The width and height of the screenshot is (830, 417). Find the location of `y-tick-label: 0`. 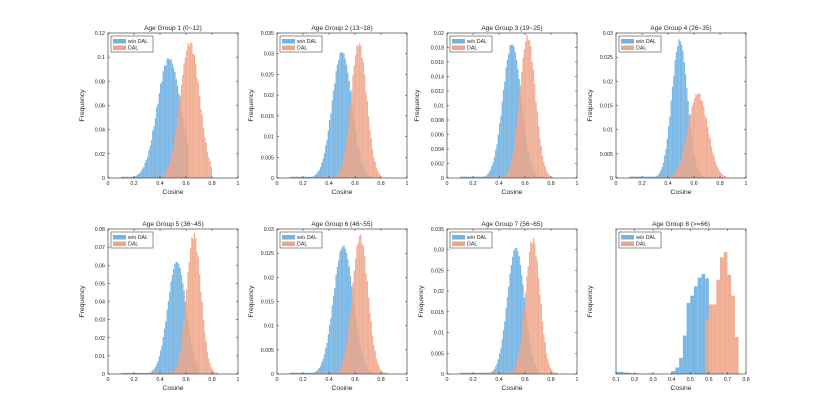

y-tick-label: 0 is located at coordinates (442, 375).